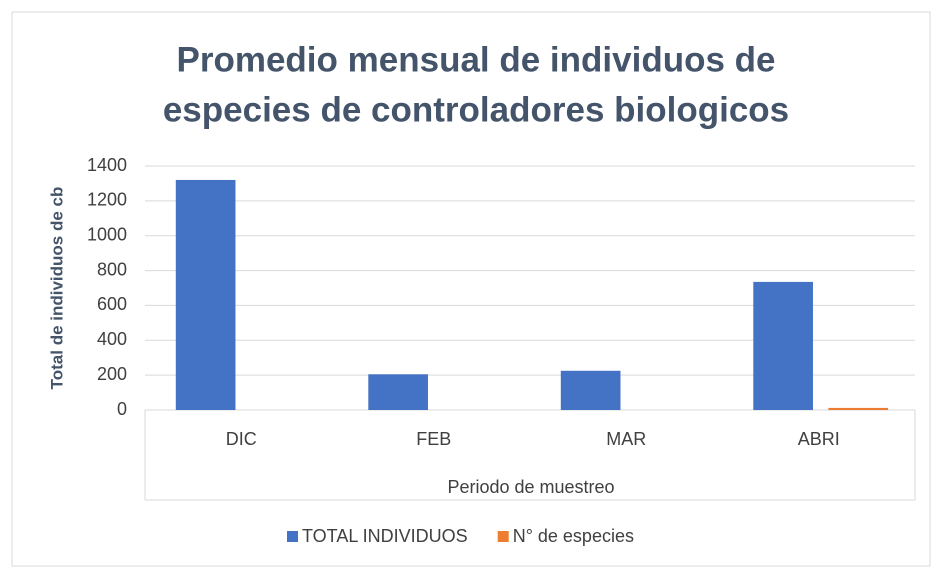 The image size is (931, 567). Describe the element at coordinates (626, 439) in the screenshot. I see `x-tick-label: MAR` at that location.